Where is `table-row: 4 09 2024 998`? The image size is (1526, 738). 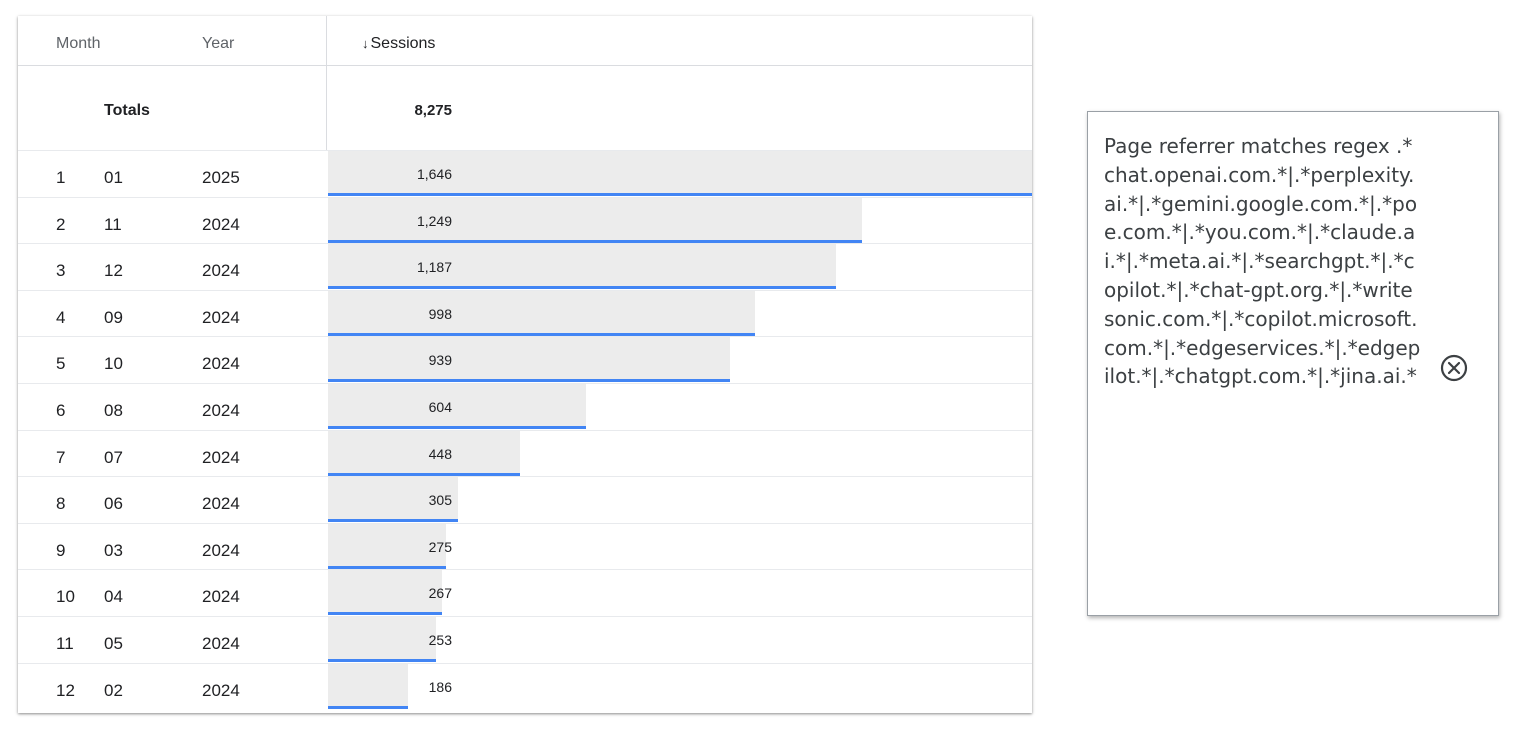
table-row: 4 09 2024 998 is located at coordinates (525, 314).